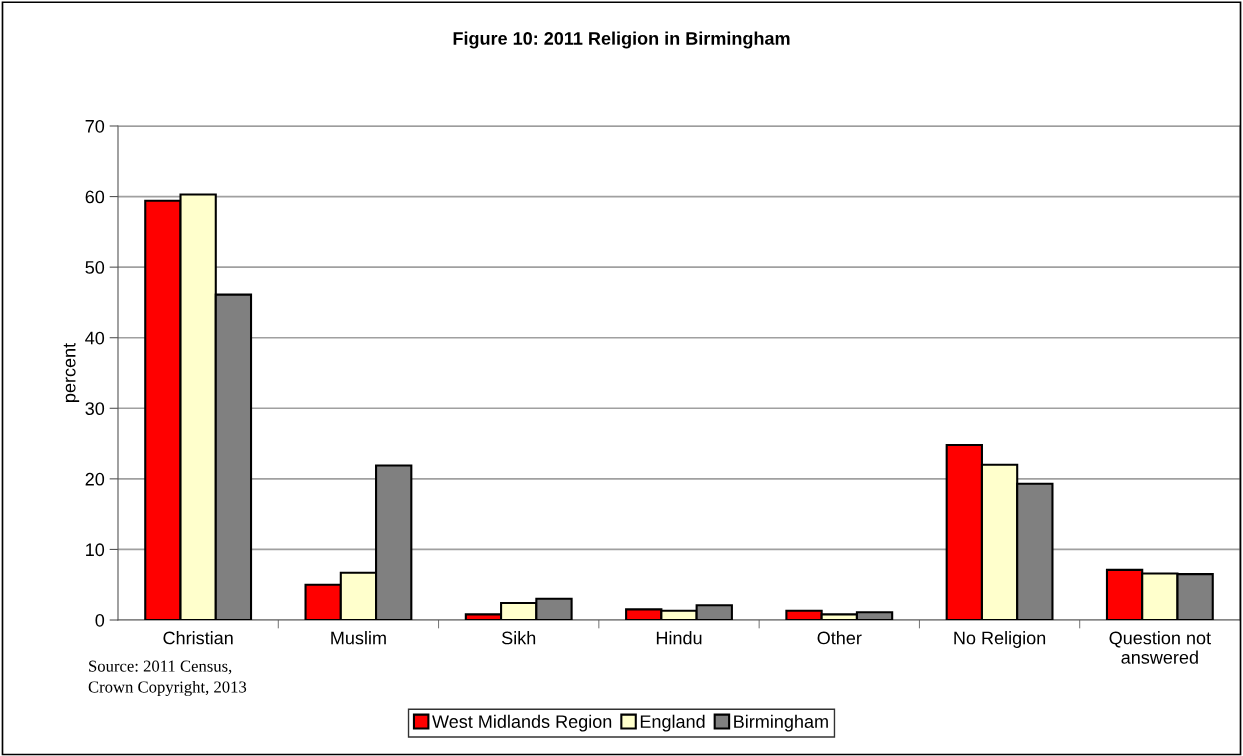 The image size is (1243, 756). Describe the element at coordinates (672, 723) in the screenshot. I see `legend-label: England` at that location.